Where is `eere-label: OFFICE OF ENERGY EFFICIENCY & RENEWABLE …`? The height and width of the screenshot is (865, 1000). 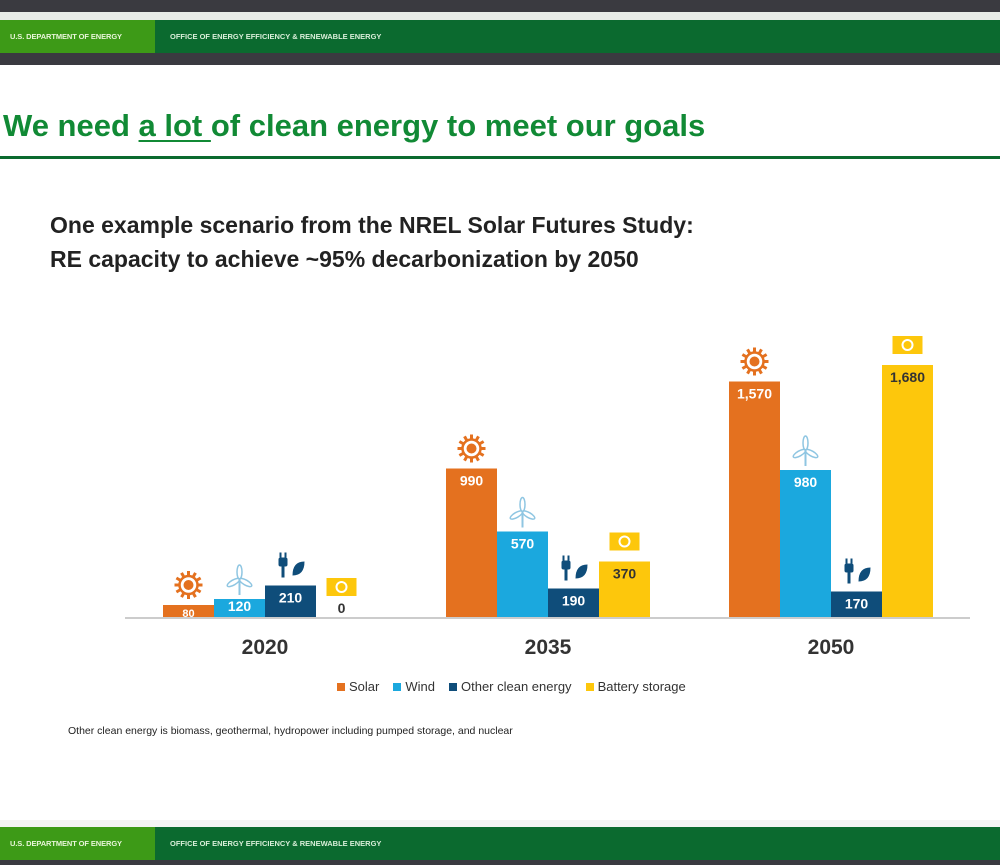 eere-label: OFFICE OF ENERGY EFFICIENCY & RENEWABLE … is located at coordinates (276, 36).